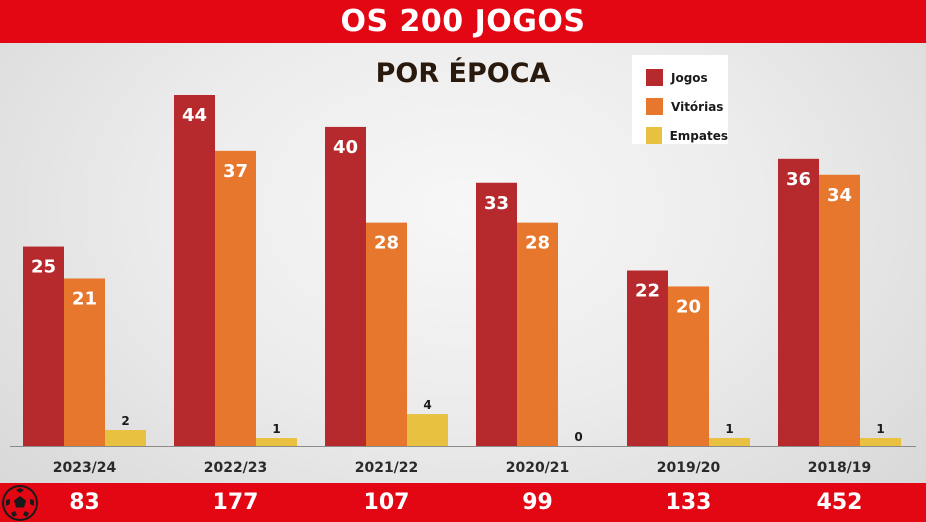 The width and height of the screenshot is (926, 522). Describe the element at coordinates (647, 291) in the screenshot. I see `data-label-jogos-2019-20: 22` at that location.